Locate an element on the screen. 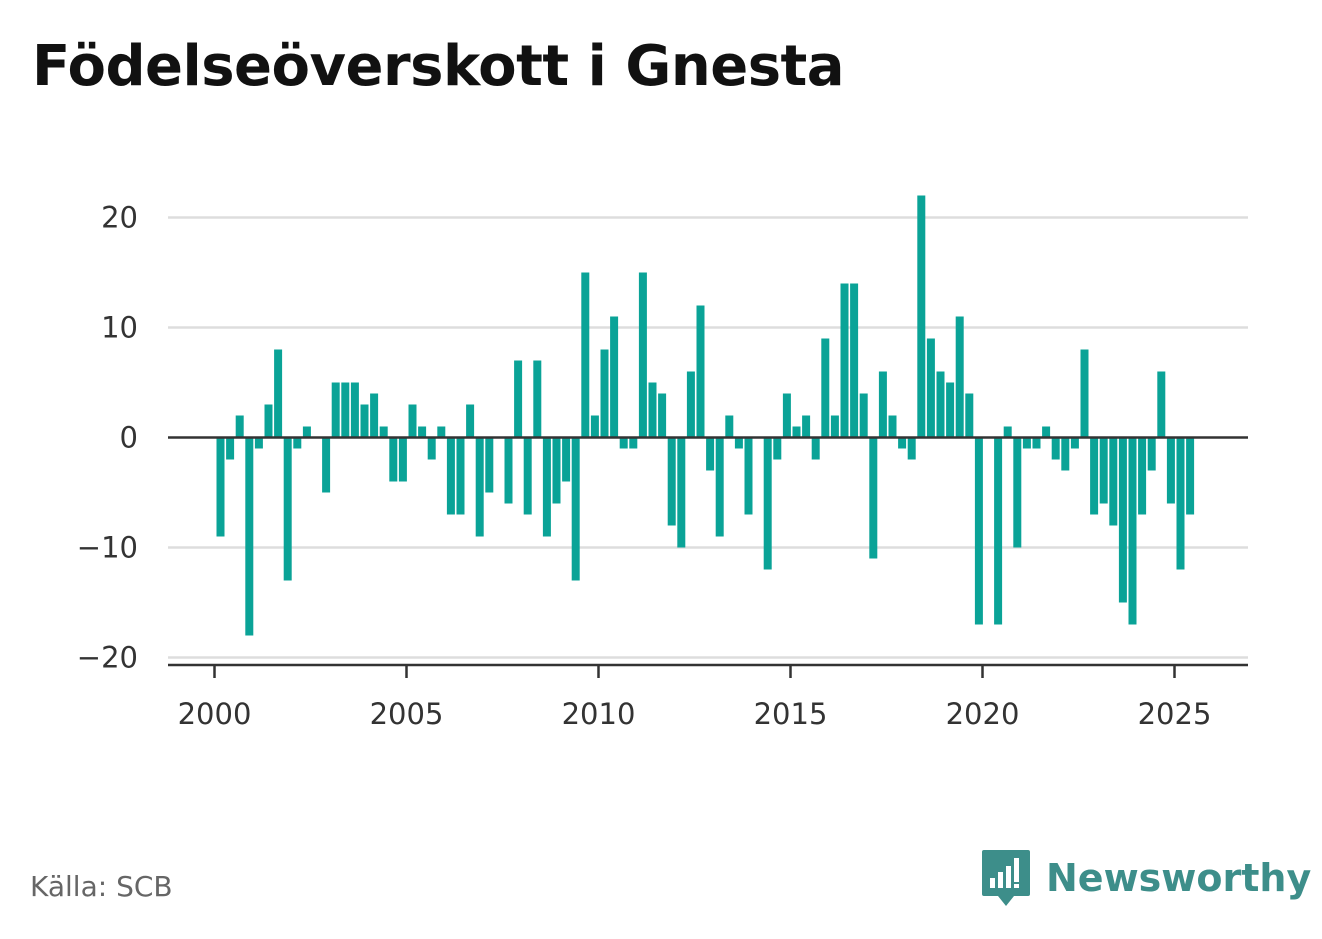  x-tick-label: 2005 is located at coordinates (407, 714).